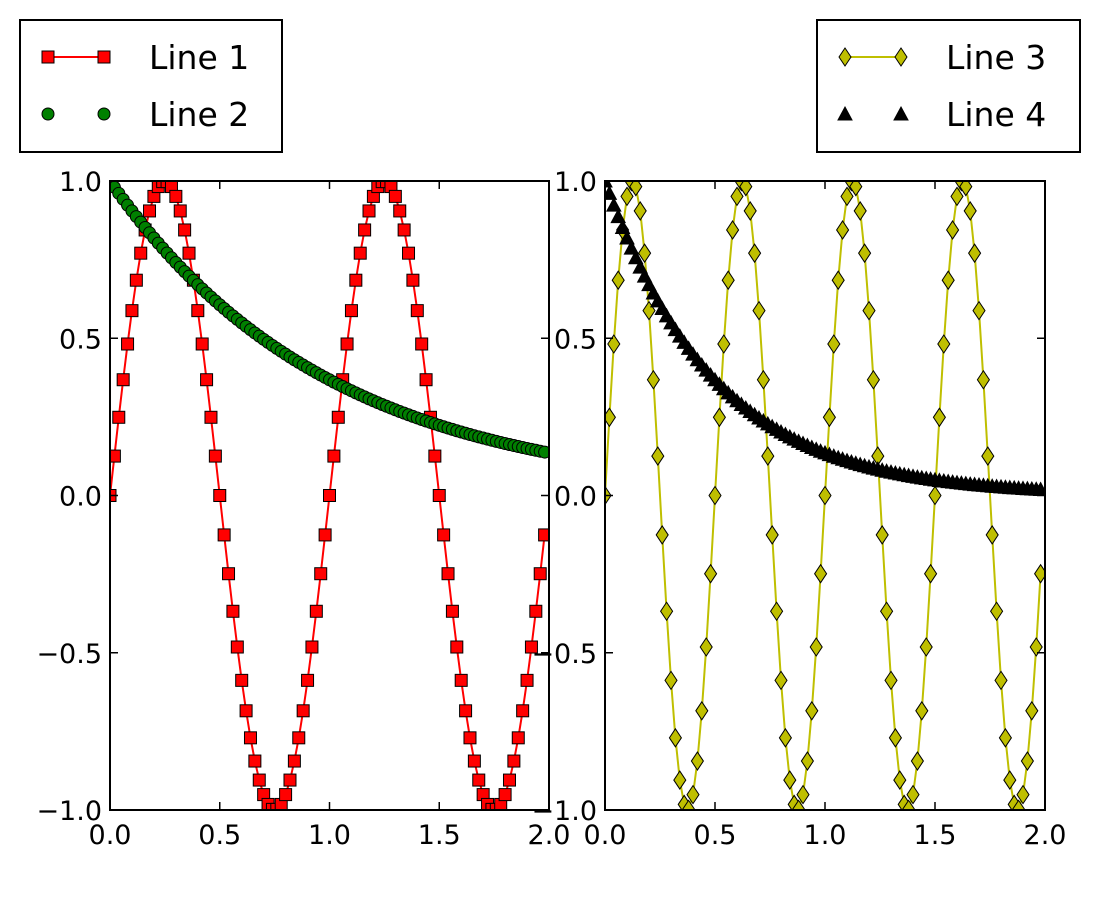 The height and width of the screenshot is (904, 1100). Describe the element at coordinates (996, 57) in the screenshot. I see `legend-label: Line 3` at that location.